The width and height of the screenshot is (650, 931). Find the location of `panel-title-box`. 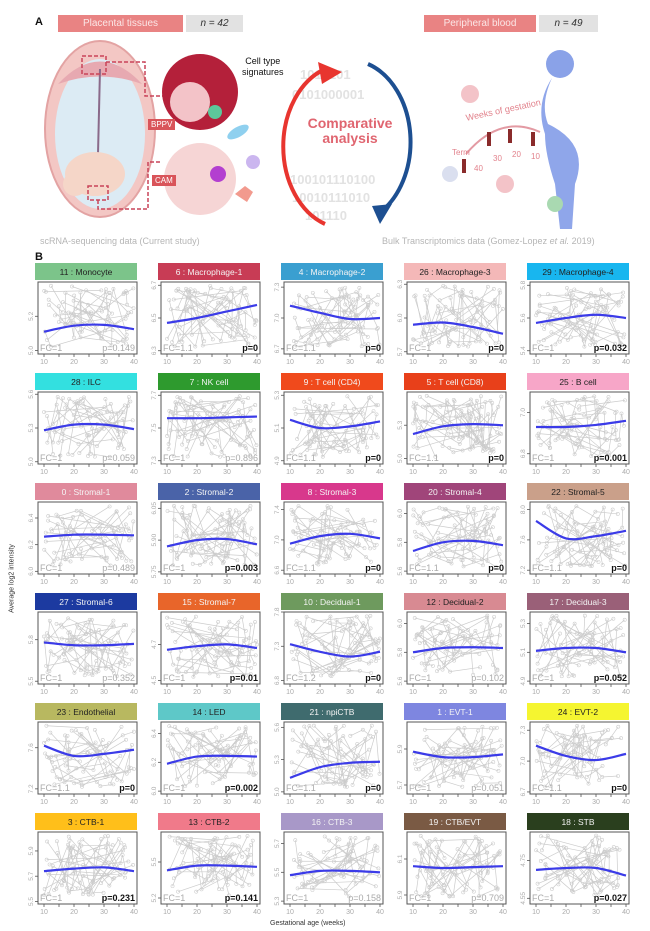

panel-title-box is located at coordinates (578, 271).